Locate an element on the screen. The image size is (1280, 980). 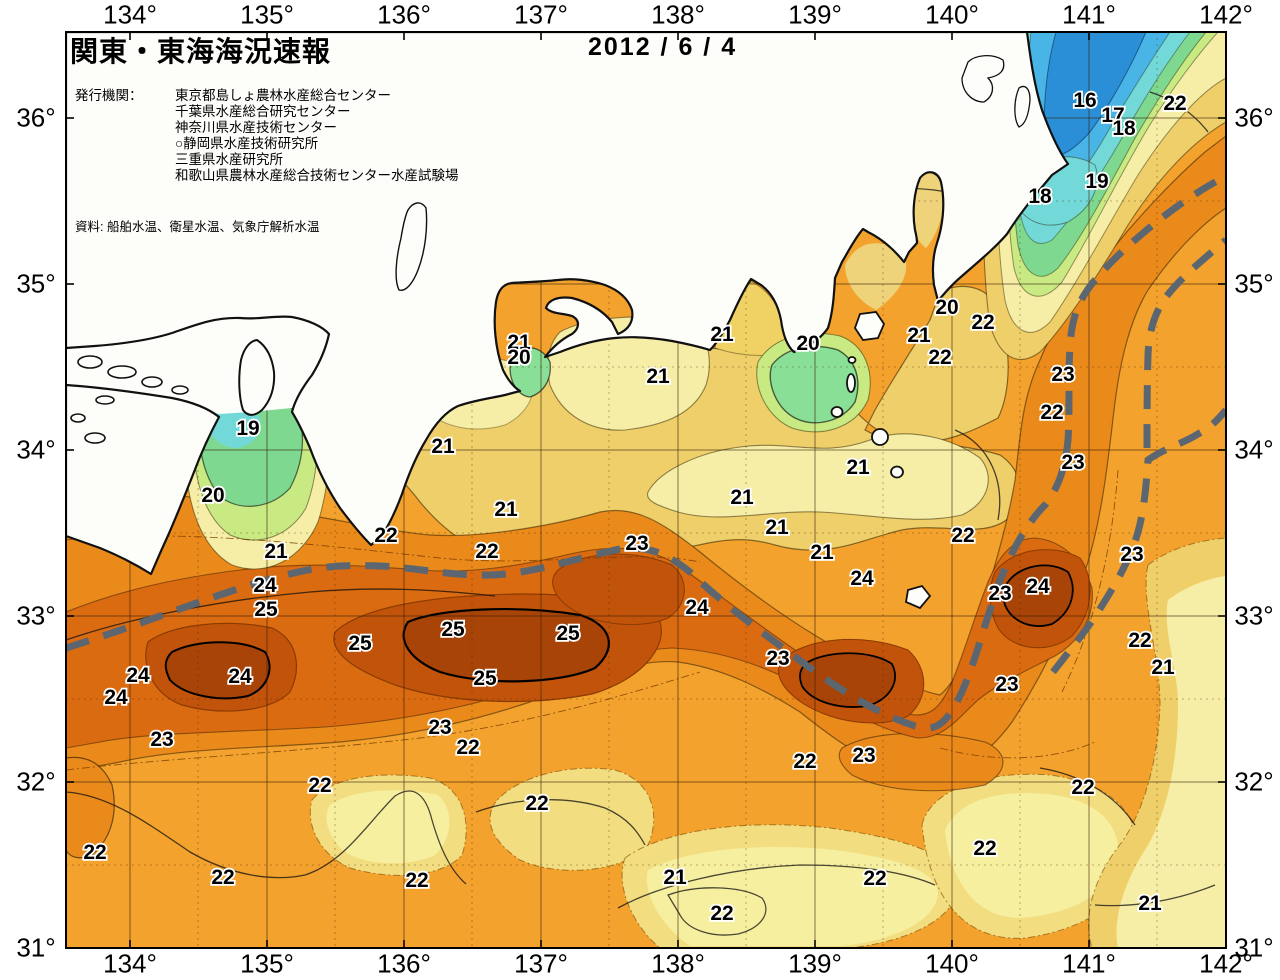
patch-21-sc-core is located at coordinates (792, 896).